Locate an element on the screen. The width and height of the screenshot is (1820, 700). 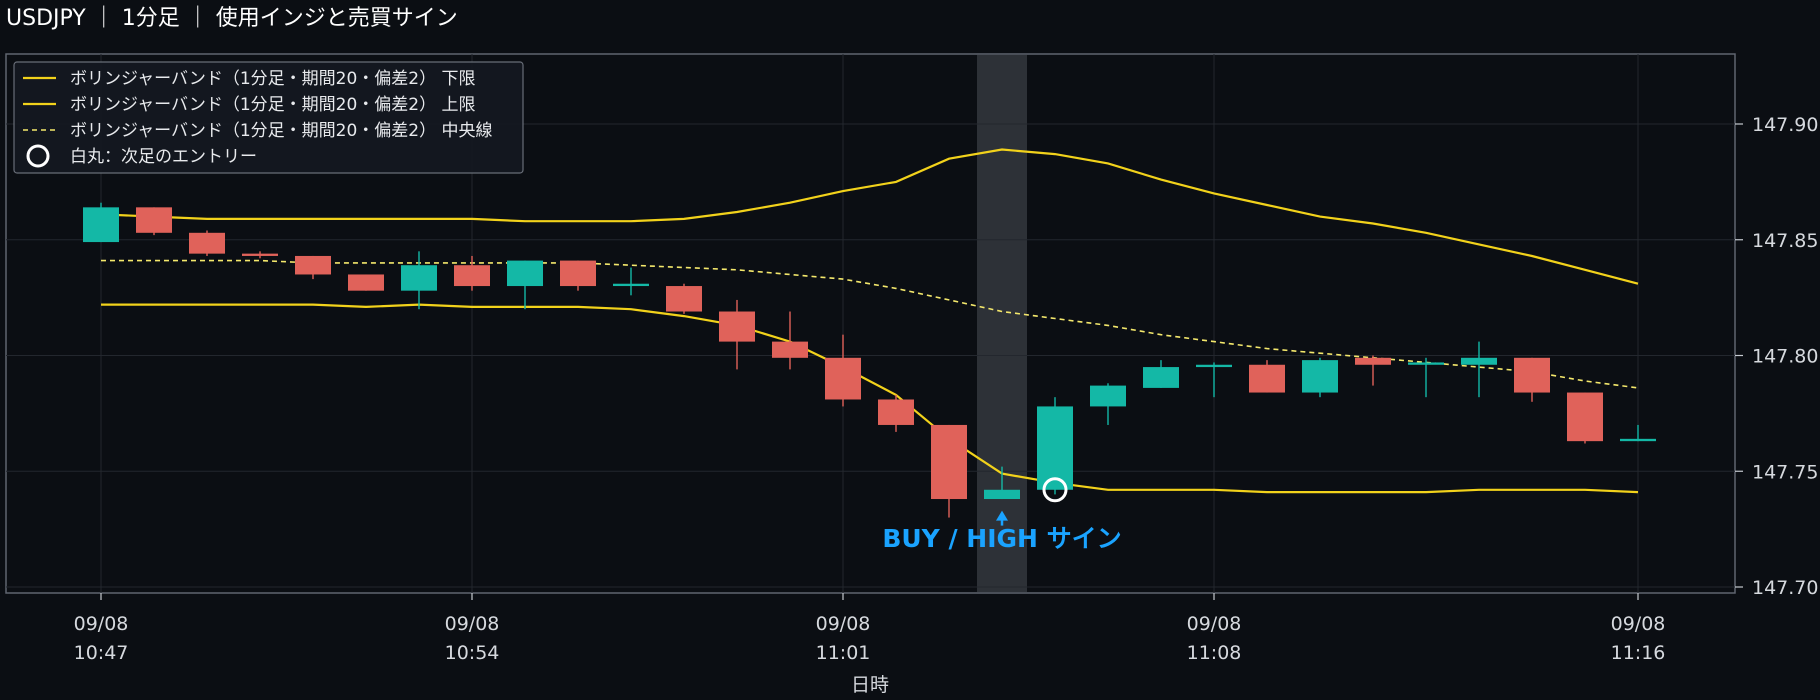
y-tick-label: 147.80 is located at coordinates (1785, 357).